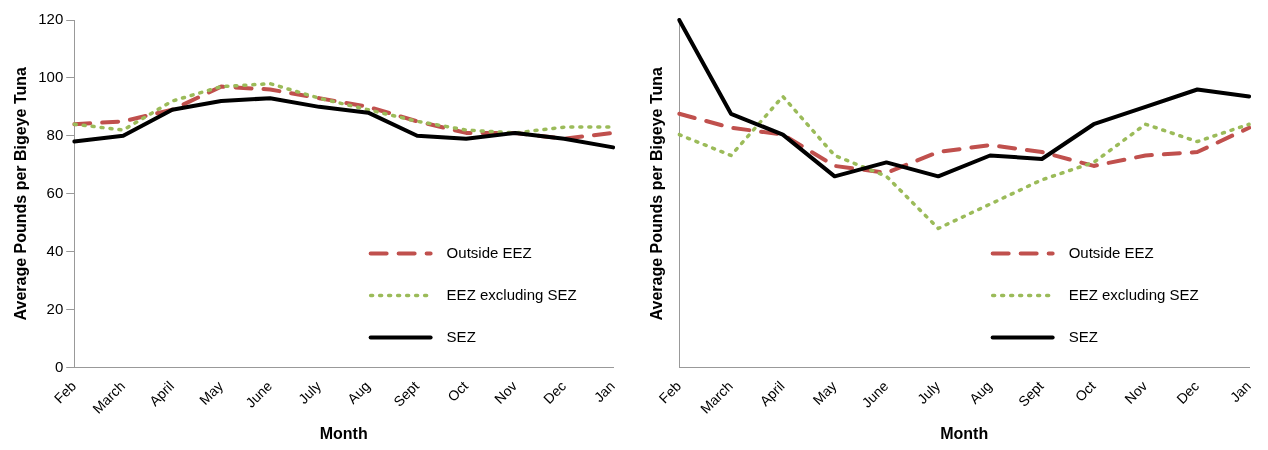 Image resolution: width=1268 pixels, height=450 pixels. Describe the element at coordinates (51, 19) in the screenshot. I see `y-tick-label: 120` at that location.